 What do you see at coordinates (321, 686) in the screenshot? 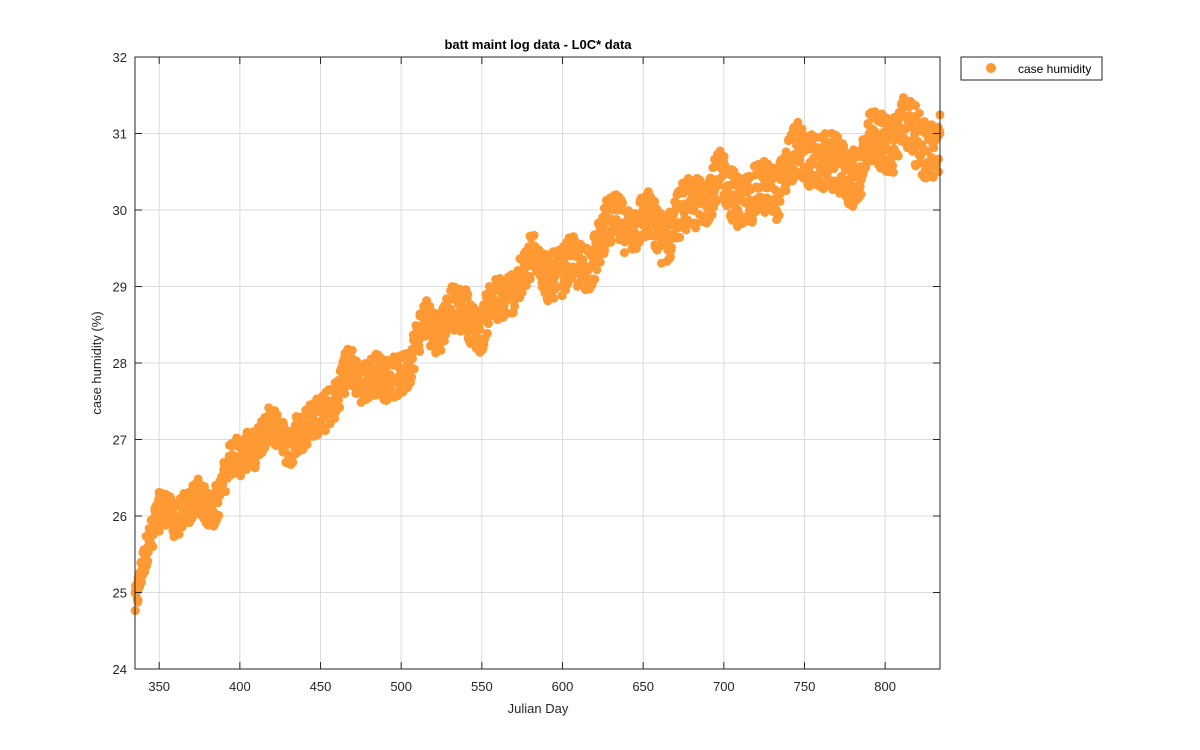
I see `x-tick-label: 450` at bounding box center [321, 686].